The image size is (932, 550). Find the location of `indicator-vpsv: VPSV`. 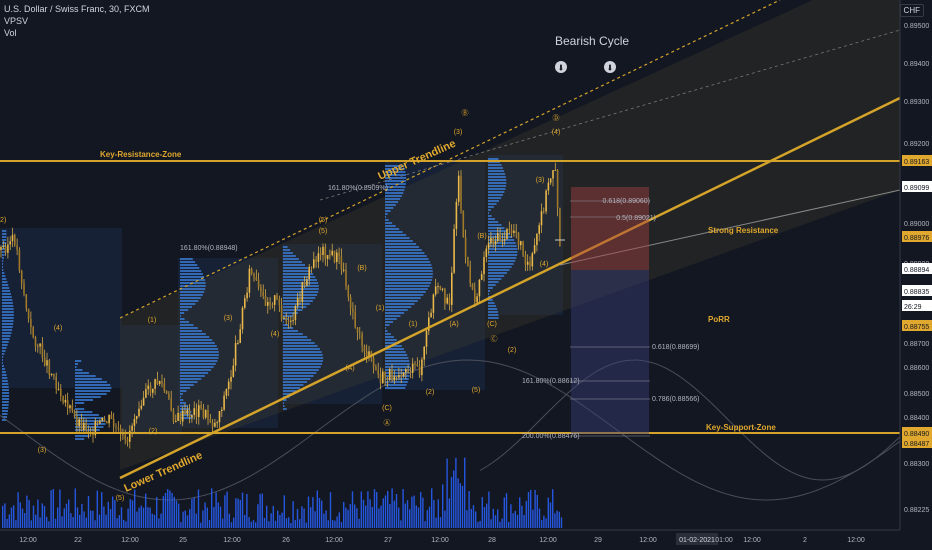

indicator-vpsv: VPSV is located at coordinates (16, 21).